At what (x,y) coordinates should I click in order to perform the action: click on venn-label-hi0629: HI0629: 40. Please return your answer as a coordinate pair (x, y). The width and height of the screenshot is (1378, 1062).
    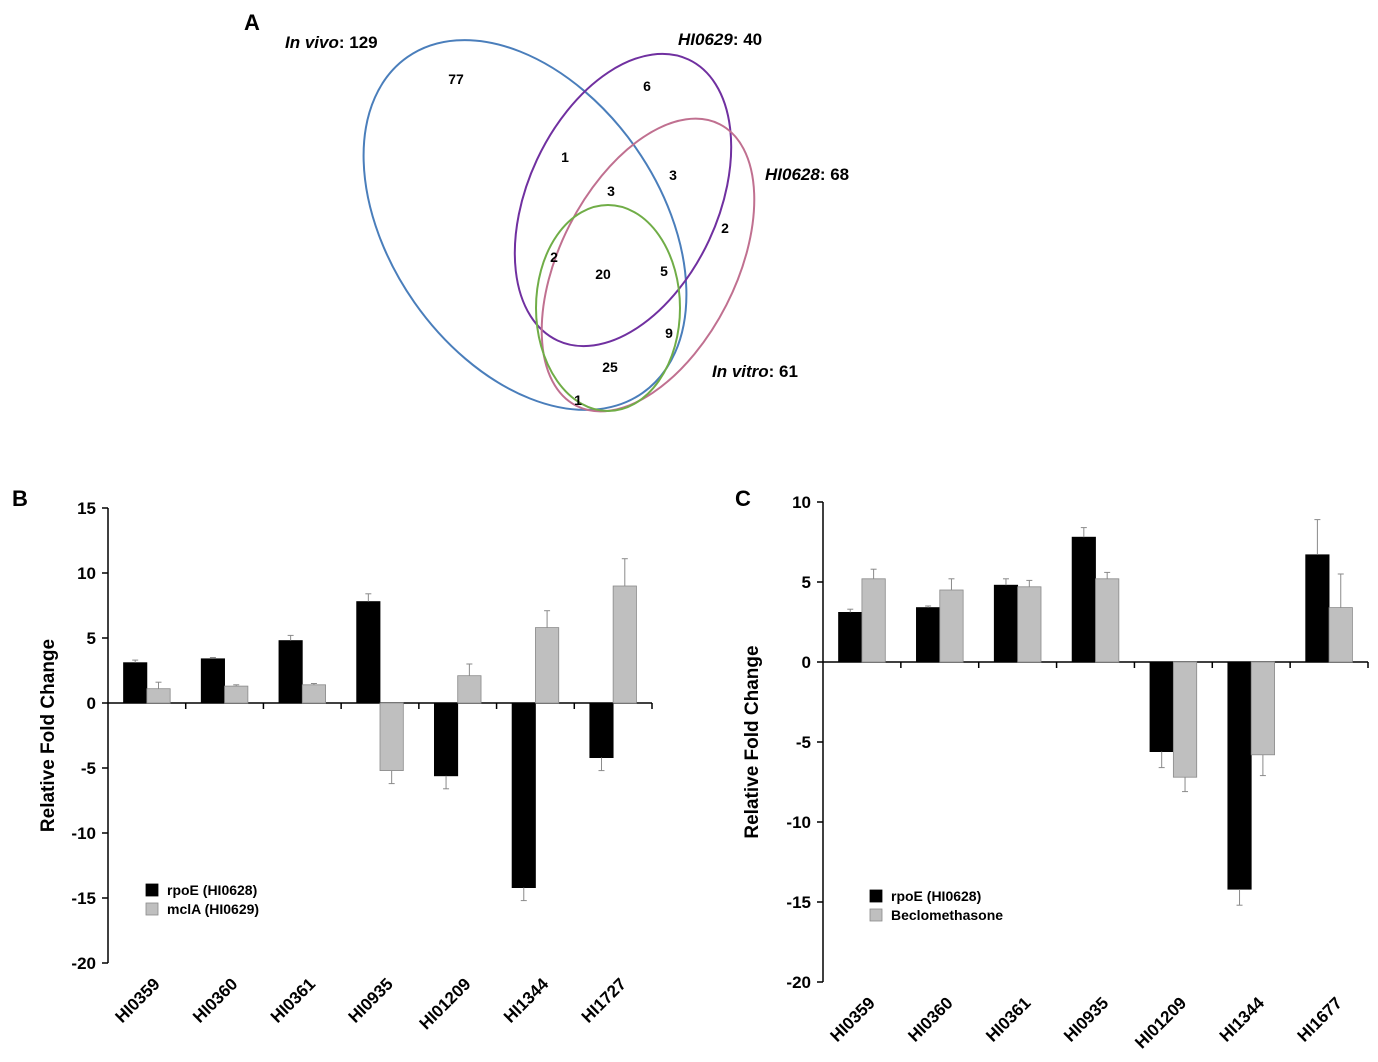
    Looking at the image, I should click on (720, 39).